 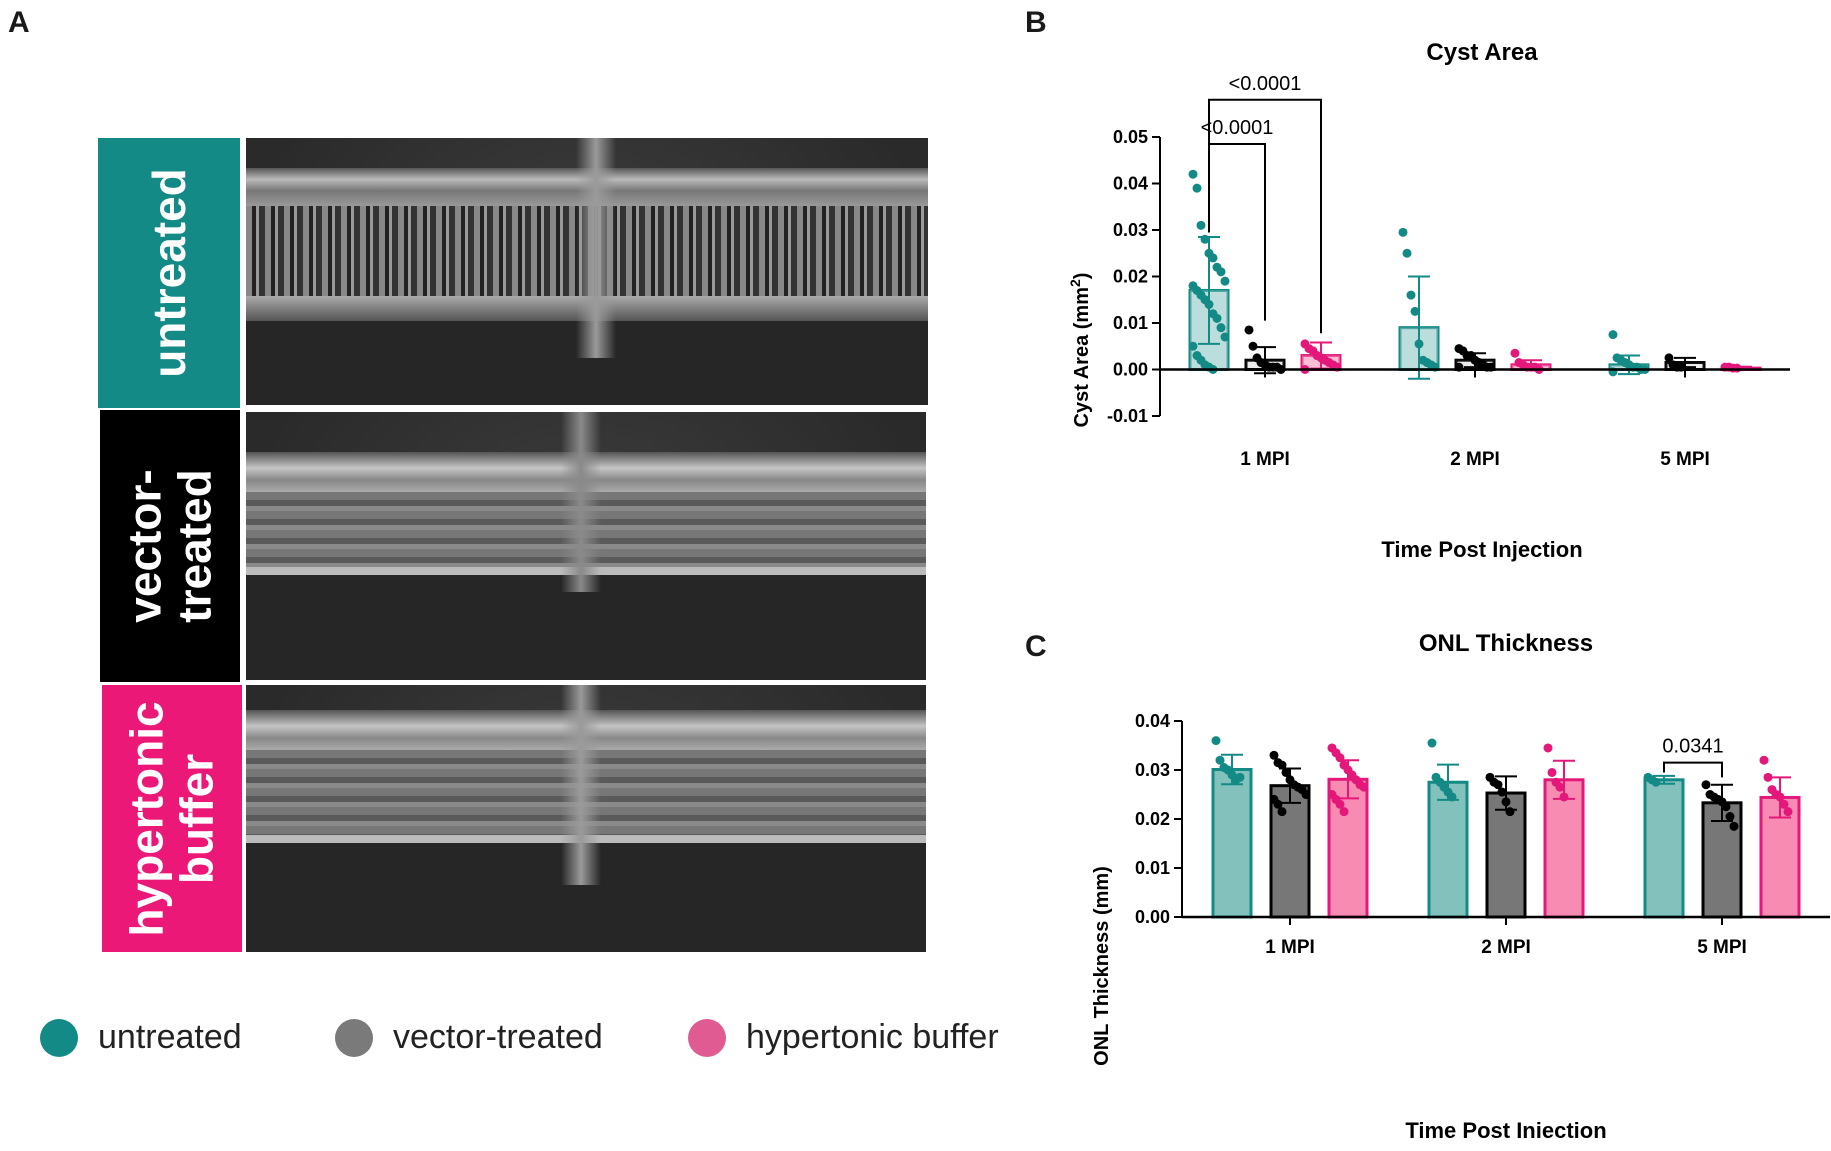 I want to click on legend-label: vector-treated, so click(x=498, y=1037).